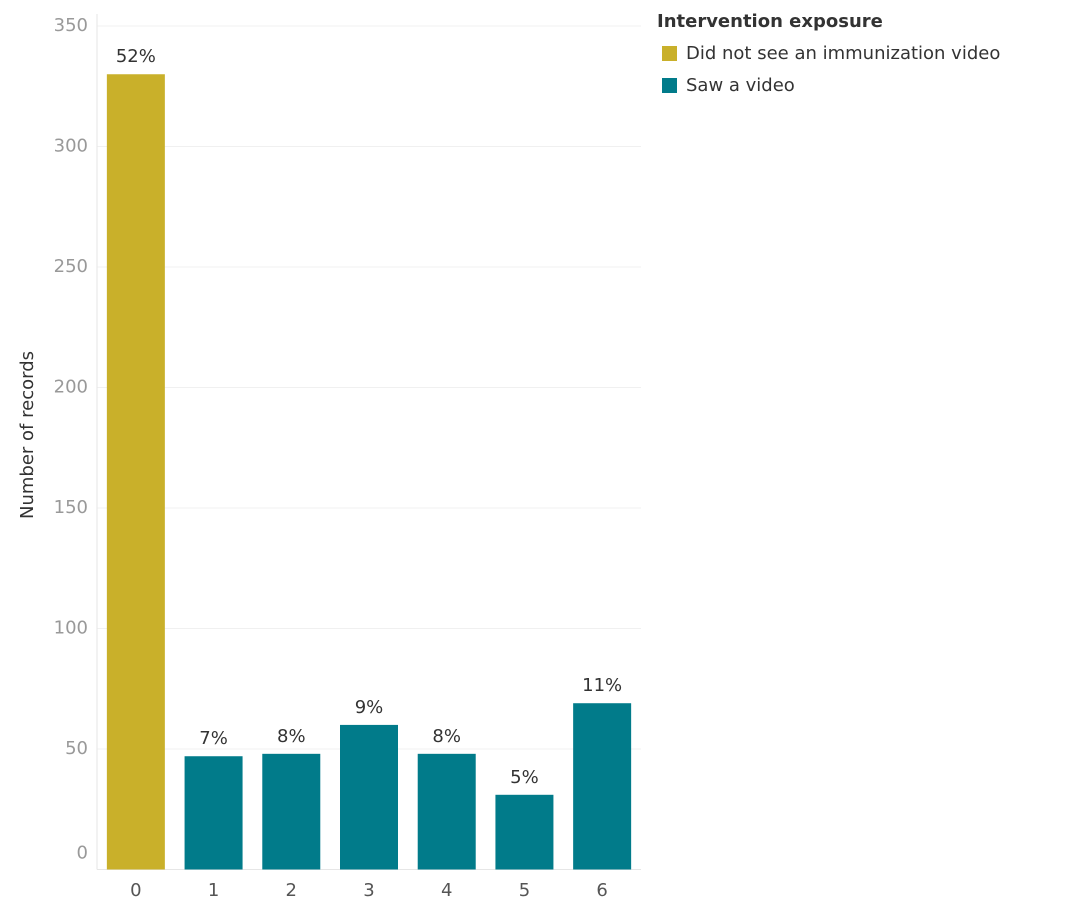  I want to click on y-tick-label: 250, so click(71, 266).